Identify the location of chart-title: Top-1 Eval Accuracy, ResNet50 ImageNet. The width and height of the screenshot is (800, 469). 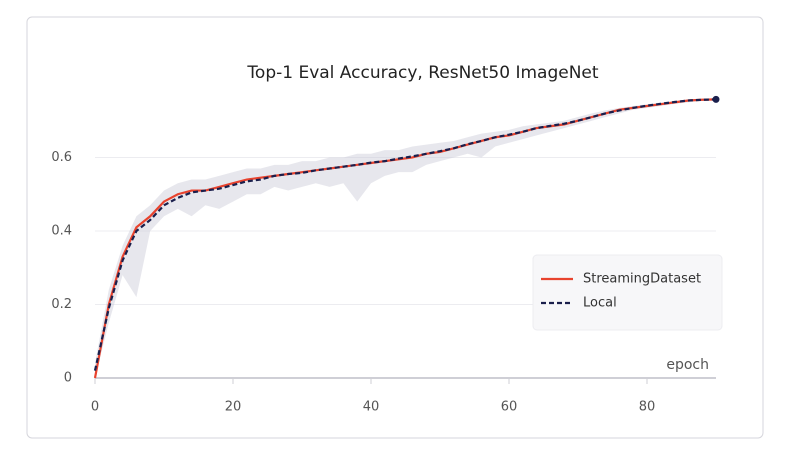
(422, 73).